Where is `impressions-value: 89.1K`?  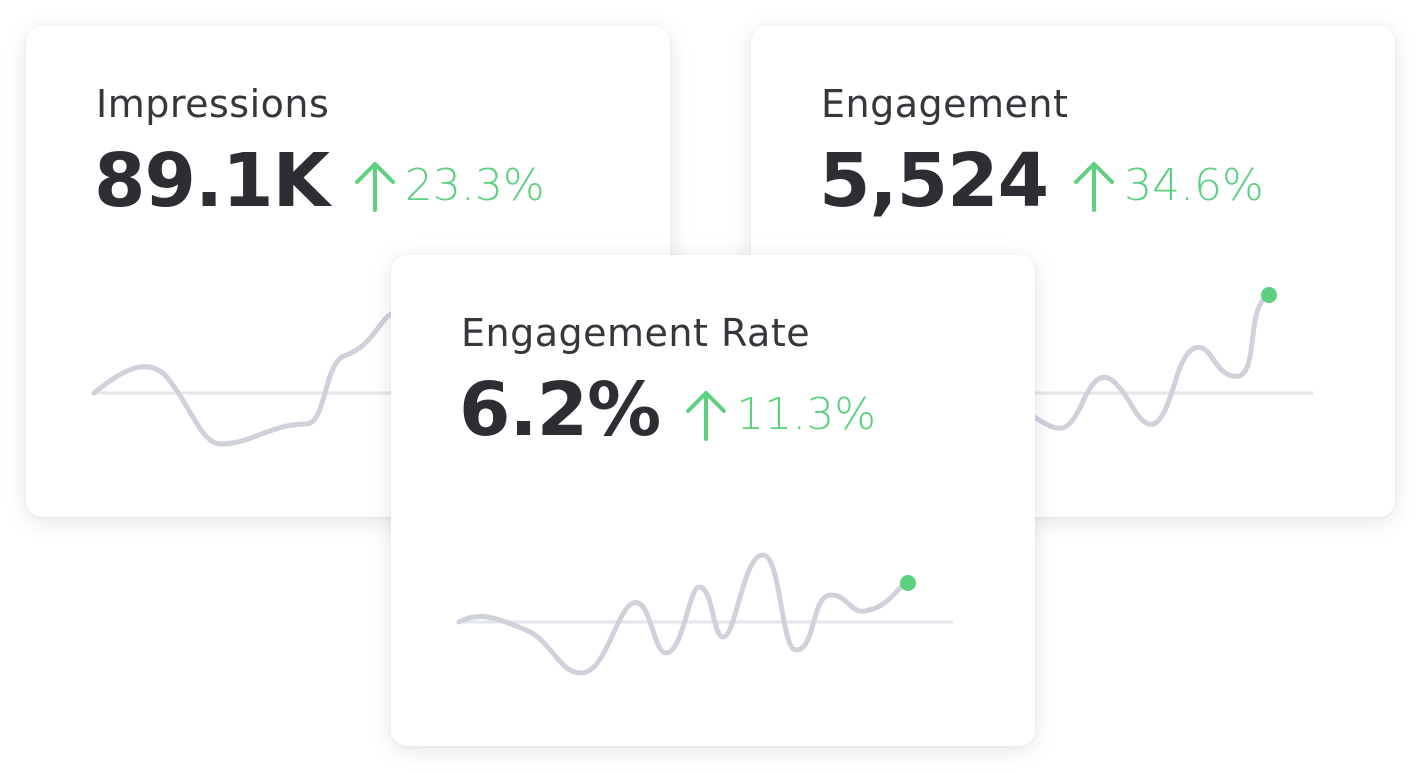
impressions-value: 89.1K is located at coordinates (212, 181).